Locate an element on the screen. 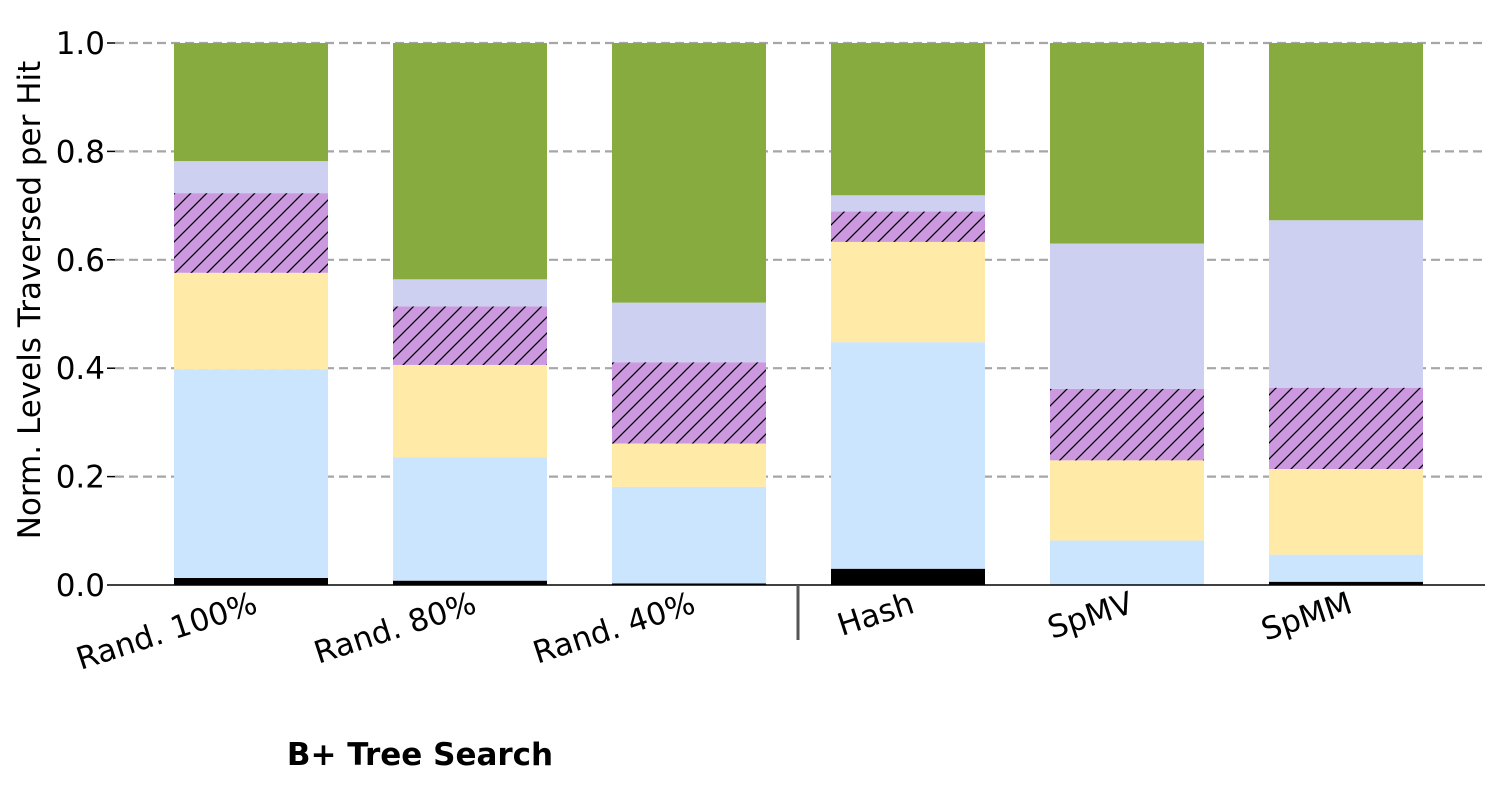 The width and height of the screenshot is (1500, 800). y-tick-label: 0.8 is located at coordinates (80, 152).